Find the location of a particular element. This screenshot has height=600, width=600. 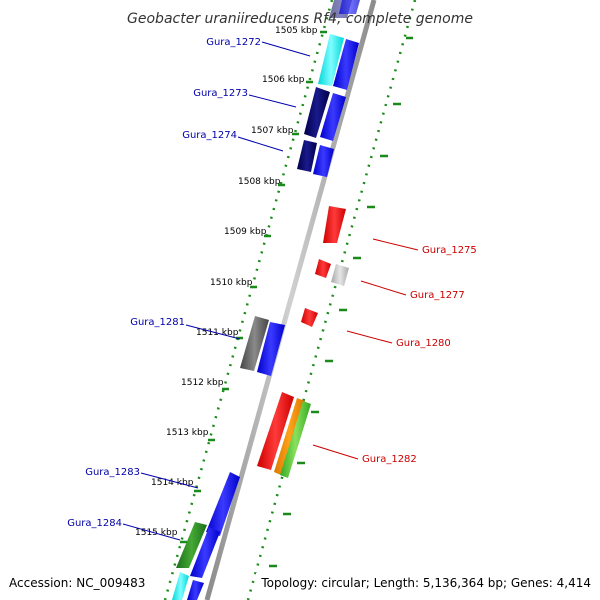

gene-label: Gura_1284 is located at coordinates (94, 523).